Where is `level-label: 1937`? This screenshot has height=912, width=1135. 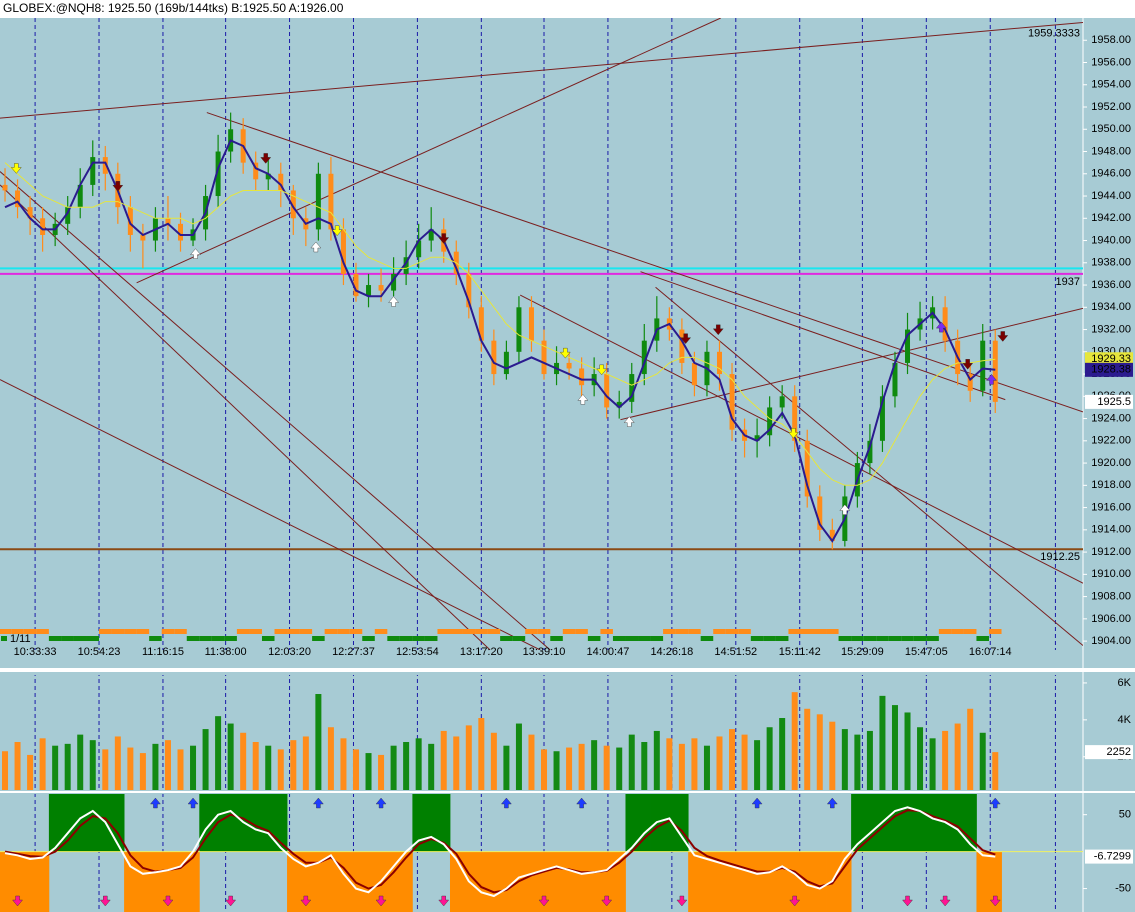 level-label: 1937 is located at coordinates (1068, 282).